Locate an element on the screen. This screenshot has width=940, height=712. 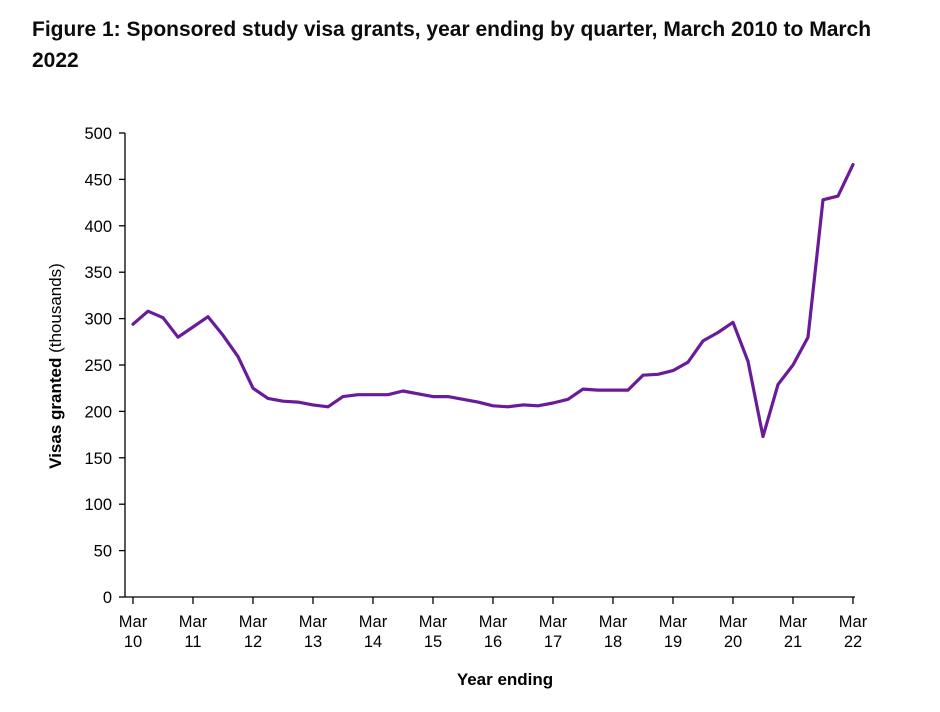
x-tick-label-year: 15 is located at coordinates (433, 642).